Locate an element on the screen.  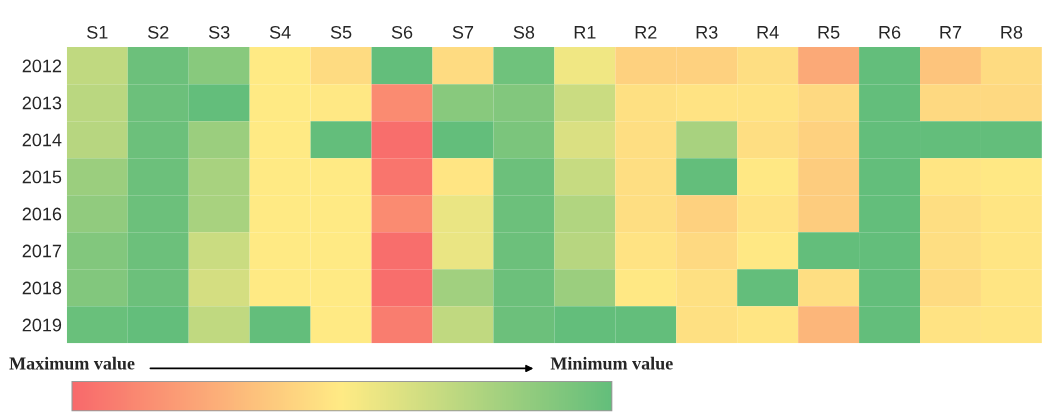
x-tick-label: R6 is located at coordinates (890, 32).